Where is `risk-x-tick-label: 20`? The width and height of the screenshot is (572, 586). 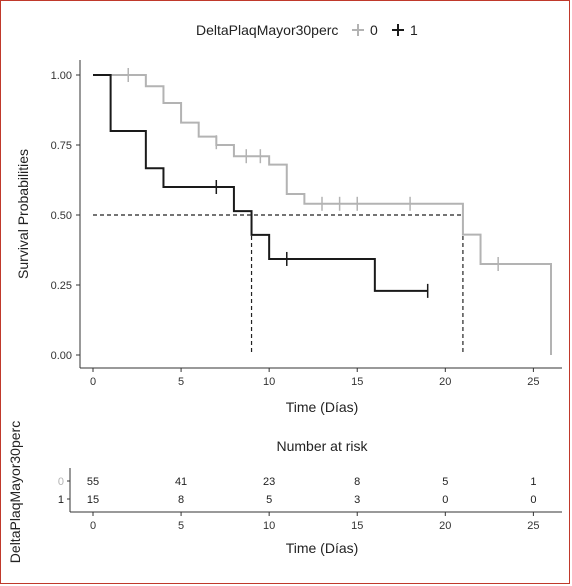
risk-x-tick-label: 20 is located at coordinates (445, 526).